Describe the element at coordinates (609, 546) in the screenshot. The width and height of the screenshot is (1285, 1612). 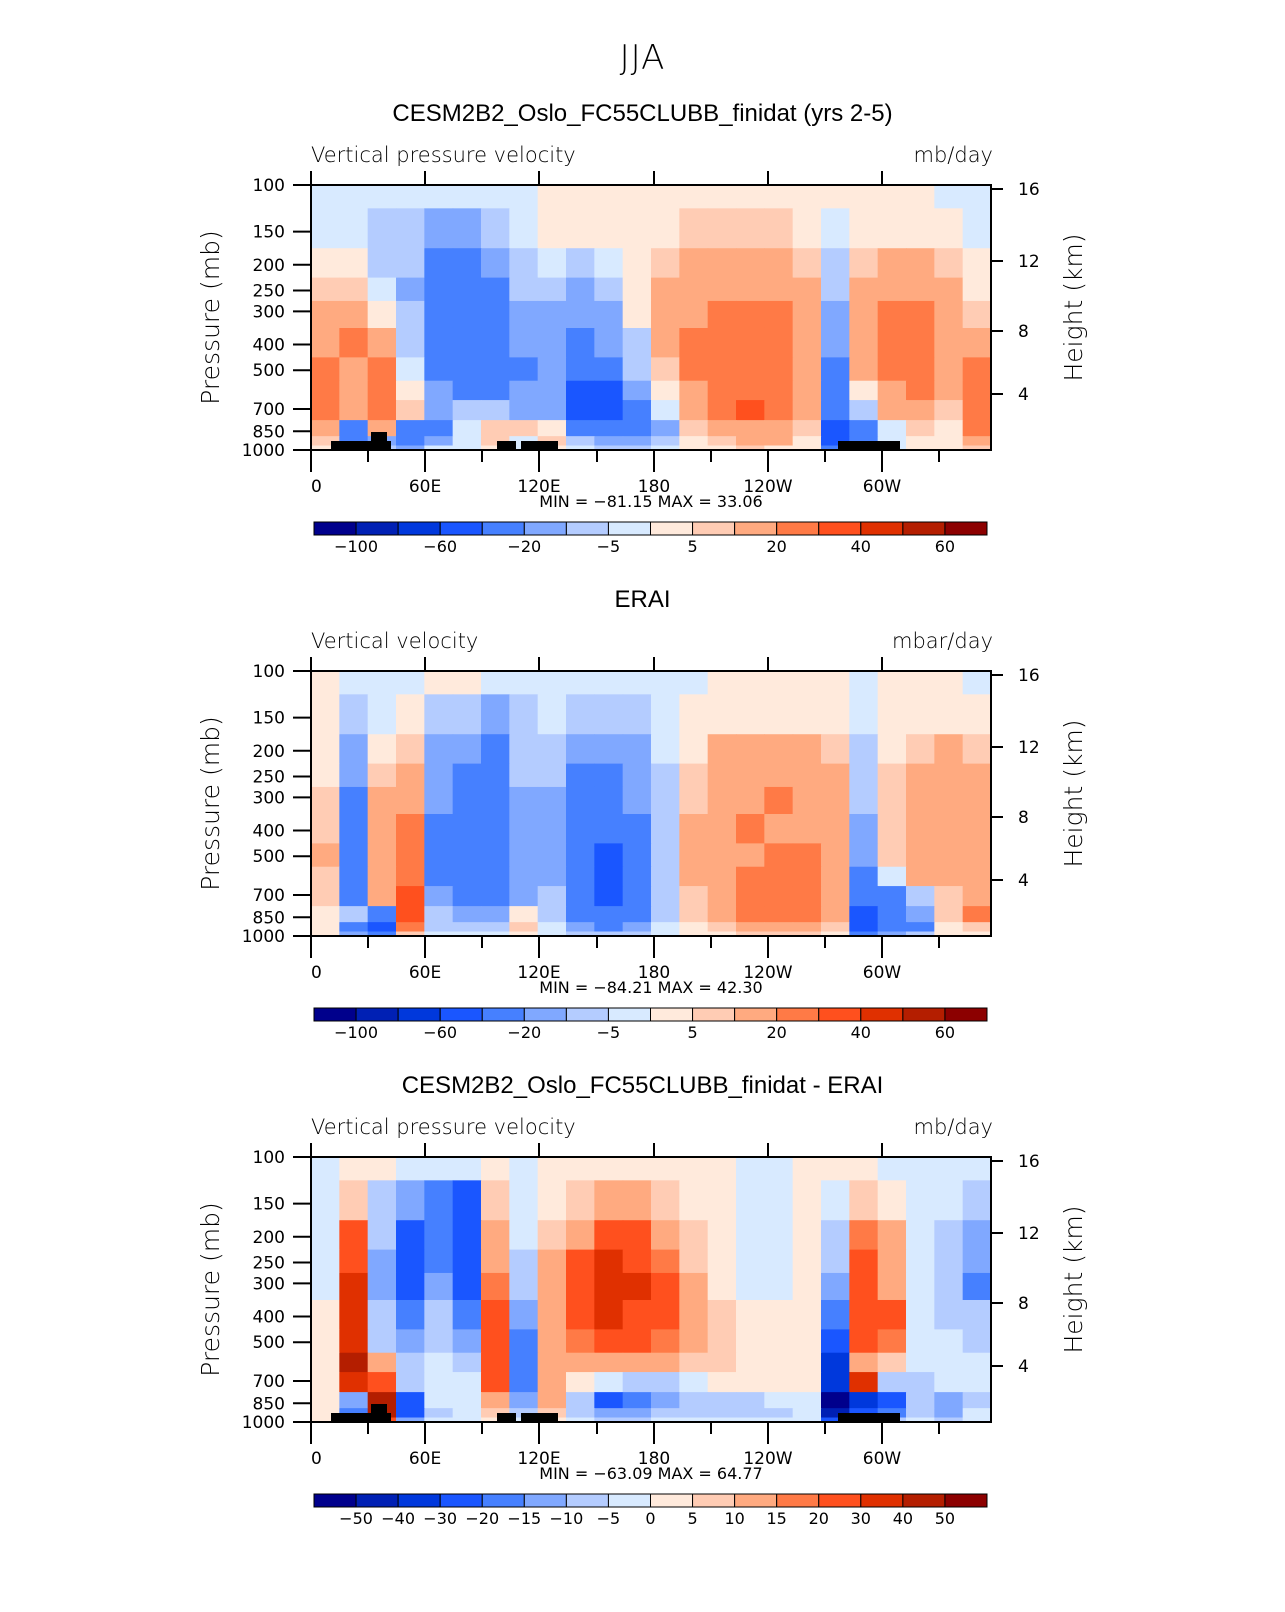
I see `colorbar-label: −5` at that location.